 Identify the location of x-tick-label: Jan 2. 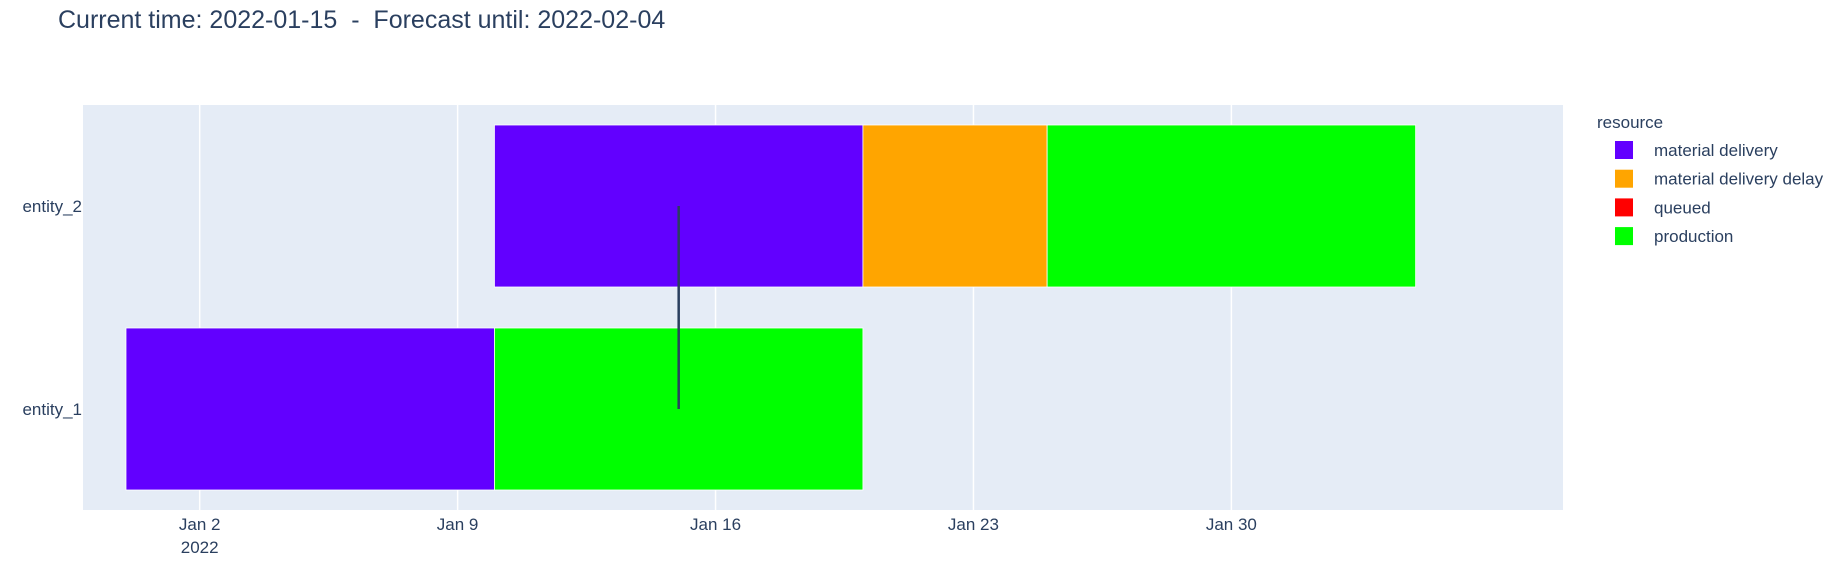
(200, 524).